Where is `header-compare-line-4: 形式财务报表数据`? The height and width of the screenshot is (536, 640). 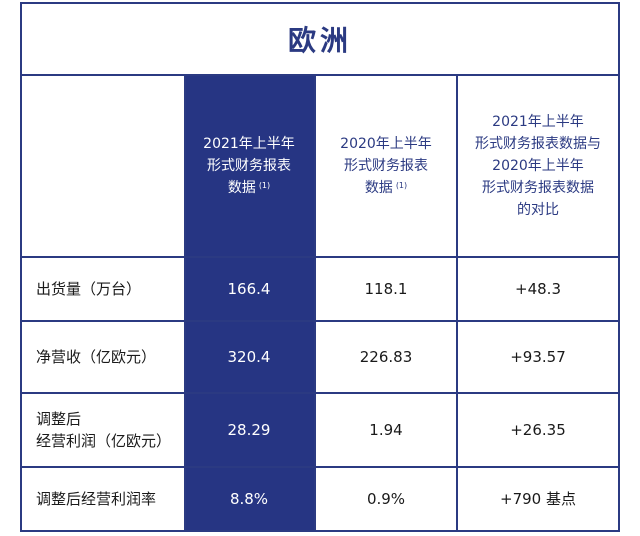 header-compare-line-4: 形式财务报表数据 is located at coordinates (538, 188).